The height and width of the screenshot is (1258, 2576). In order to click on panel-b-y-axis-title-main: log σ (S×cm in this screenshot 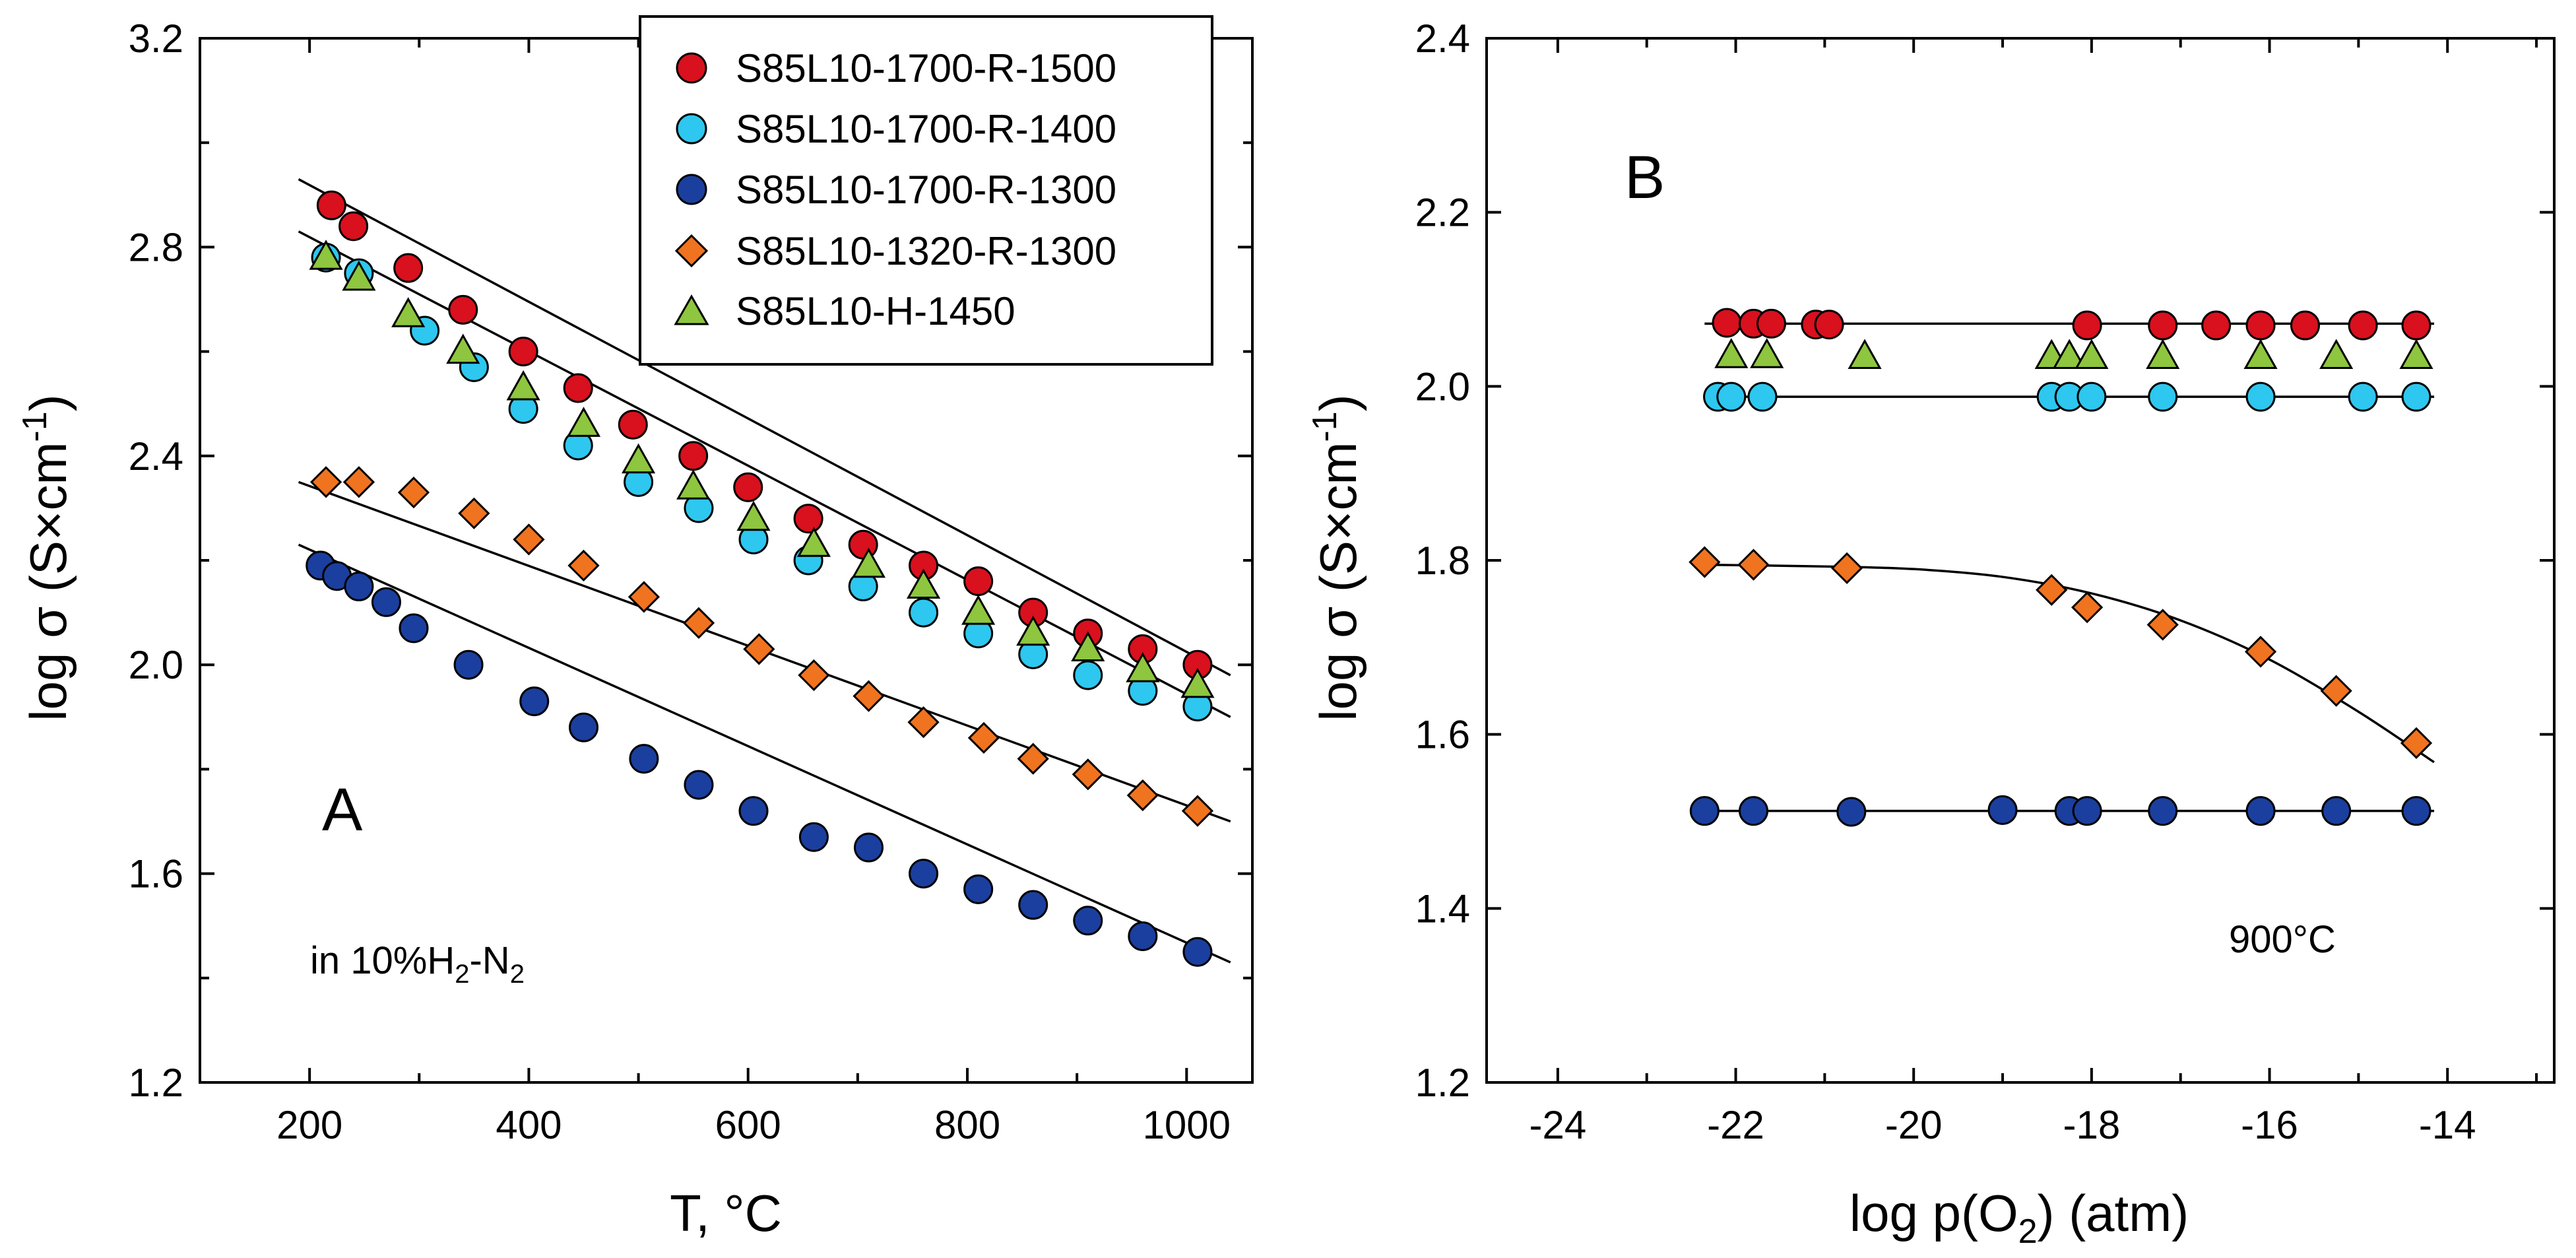, I will do `click(1338, 581)`.